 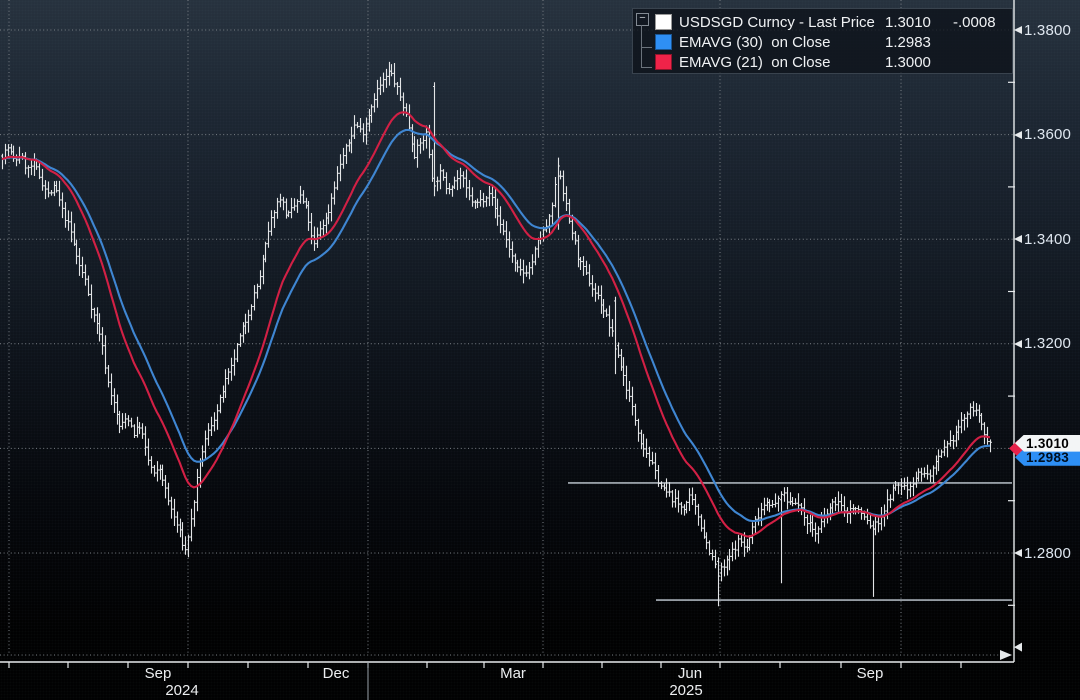 I want to click on legend-item-last-price: USDSGD Curncy - Last Price 1.3010 -.0008, so click(x=830, y=22).